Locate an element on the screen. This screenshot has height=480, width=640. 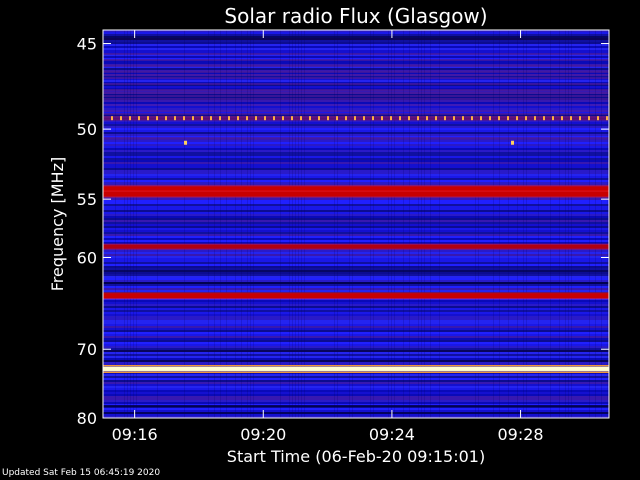
y-tick-label: 50 is located at coordinates (87, 129).